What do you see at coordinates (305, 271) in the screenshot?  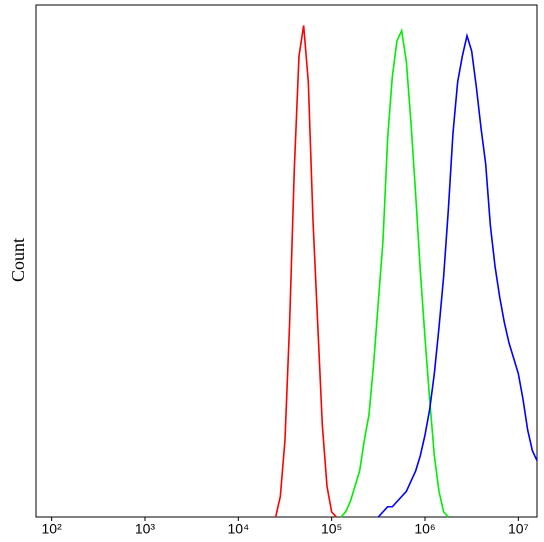 I see `histogram-line` at bounding box center [305, 271].